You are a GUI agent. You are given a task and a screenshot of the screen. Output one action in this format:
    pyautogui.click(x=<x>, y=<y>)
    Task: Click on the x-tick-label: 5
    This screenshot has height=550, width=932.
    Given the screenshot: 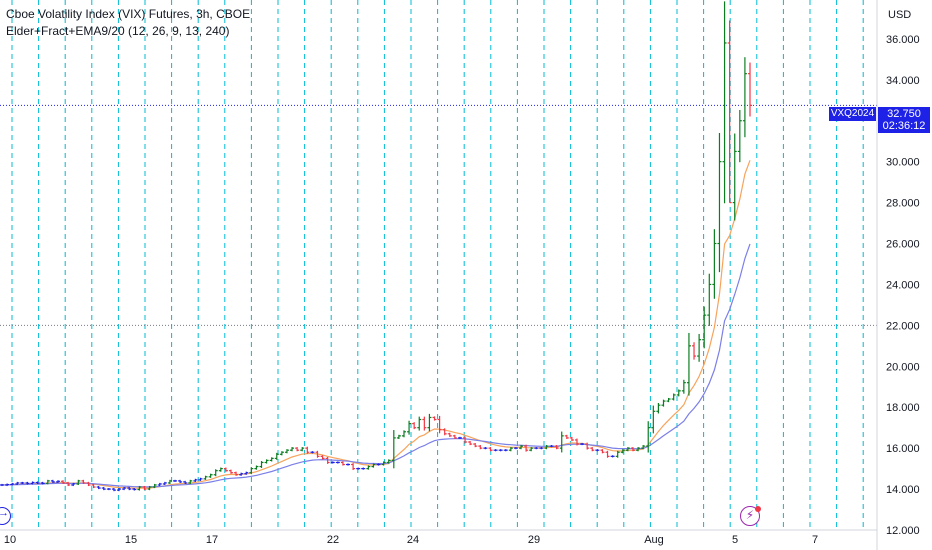 What is the action you would take?
    pyautogui.click(x=735, y=540)
    